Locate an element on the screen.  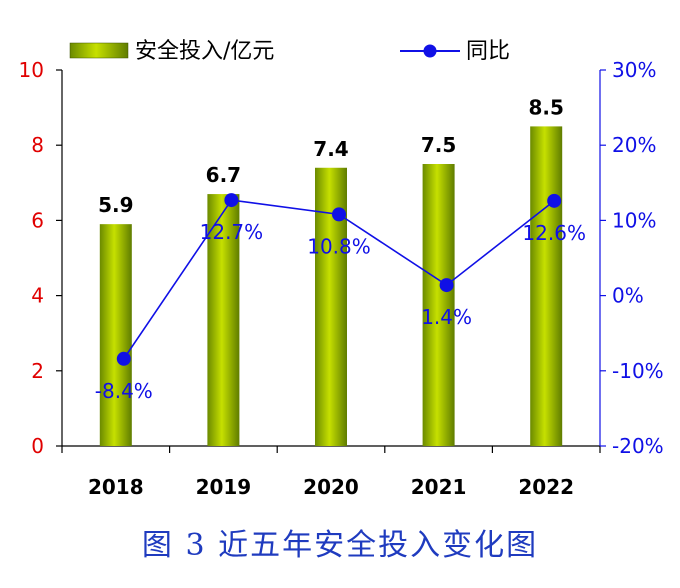
x-tick-label: 2021 is located at coordinates (439, 487).